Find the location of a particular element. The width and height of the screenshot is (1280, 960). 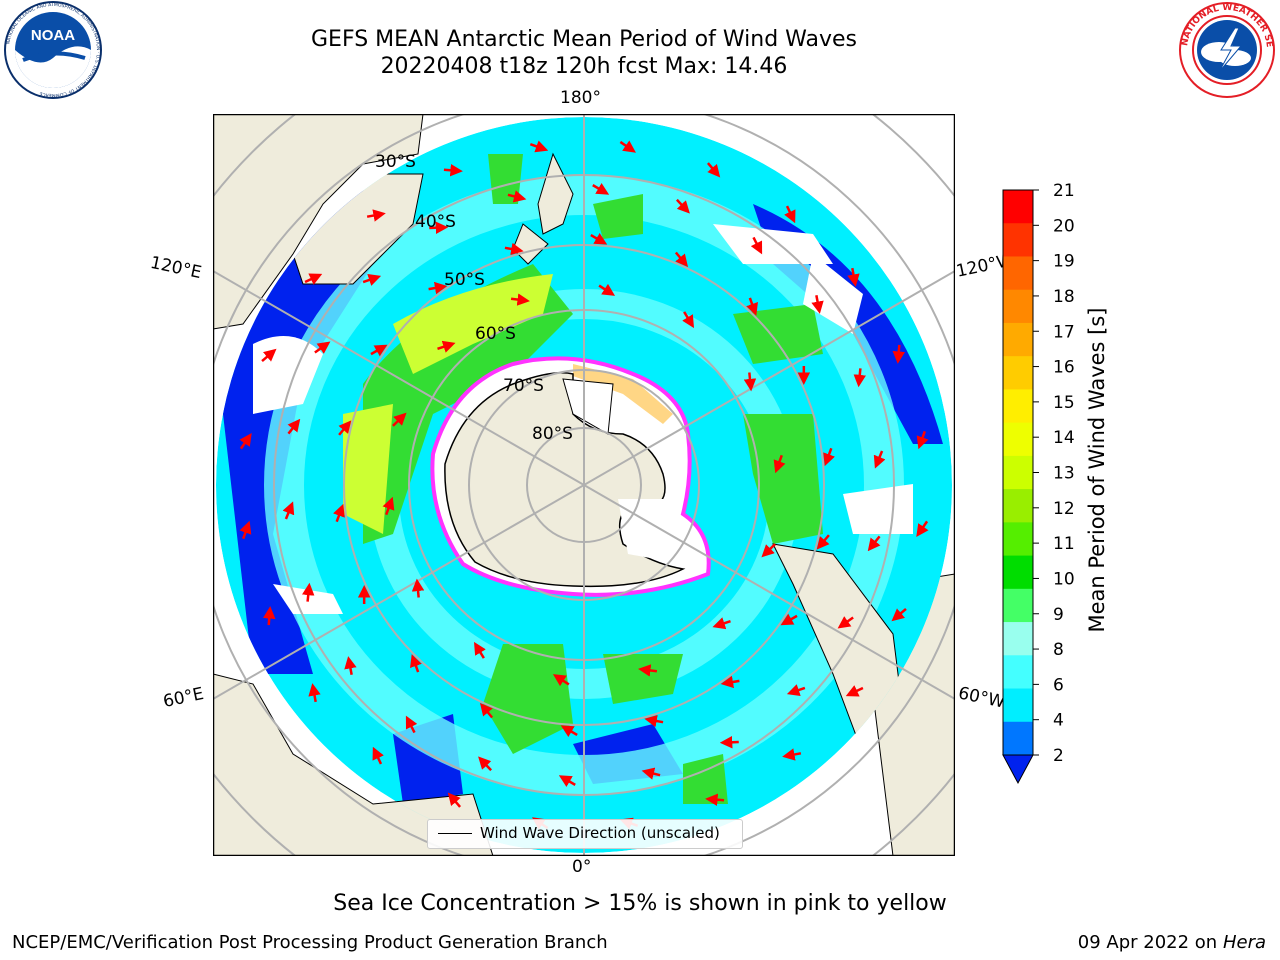

colorbar-tick-label: 8 is located at coordinates (1058, 650).